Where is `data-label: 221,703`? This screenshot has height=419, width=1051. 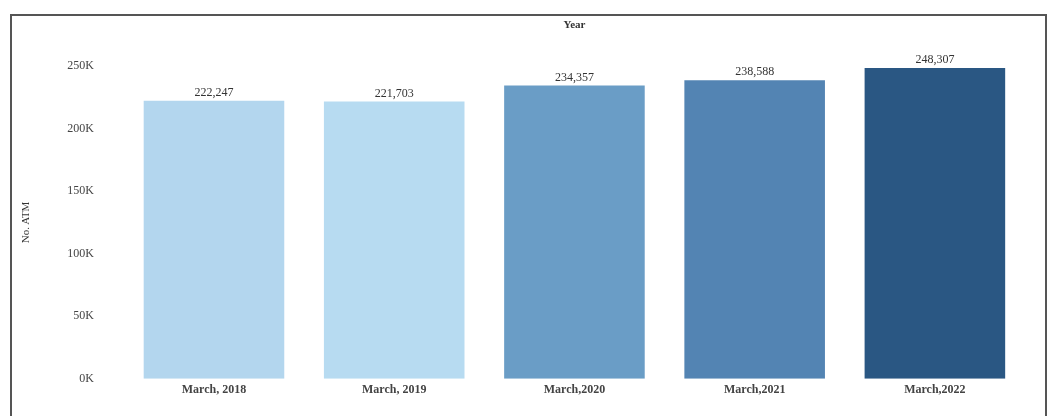
data-label: 221,703 is located at coordinates (394, 92).